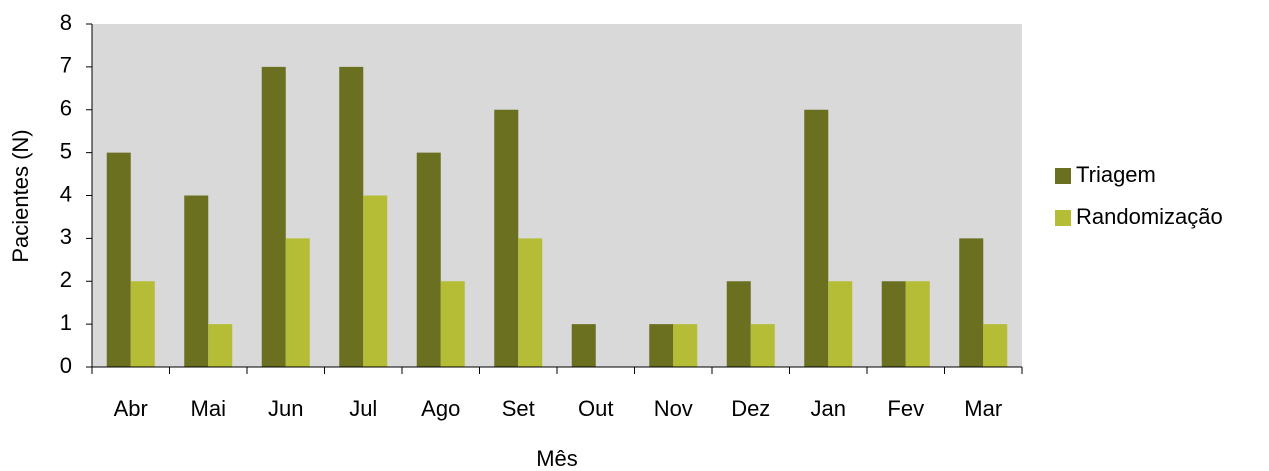  Describe the element at coordinates (208, 408) in the screenshot. I see `x-tick-label: Mai` at that location.